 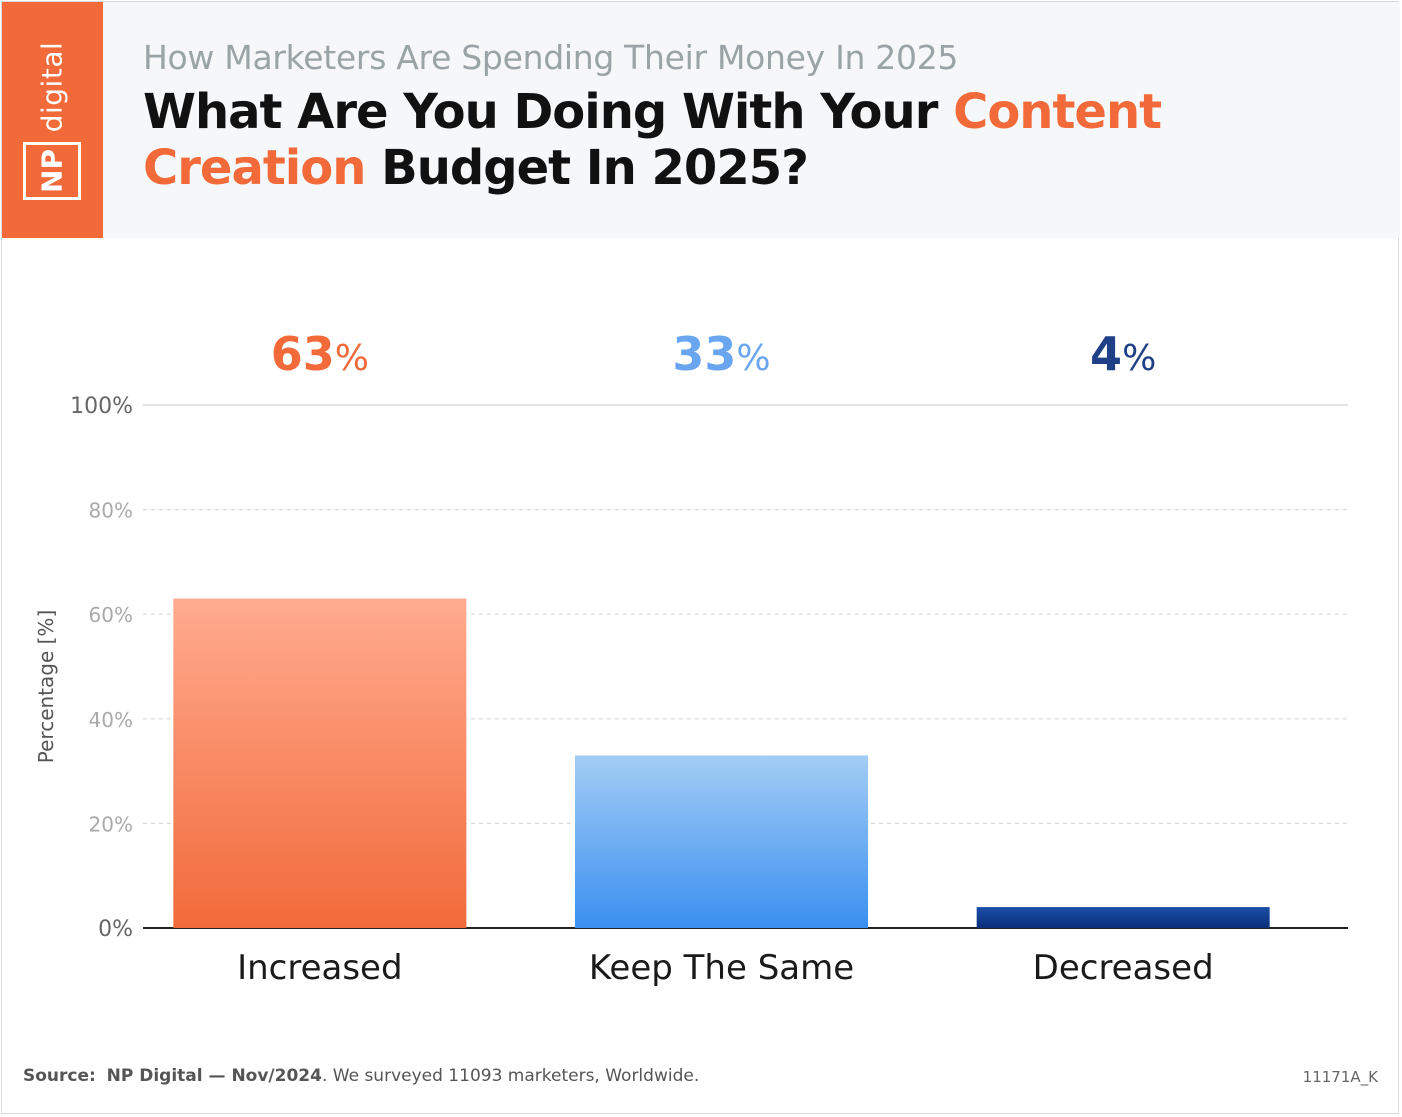 I want to click on value-label: 63%, so click(x=320, y=354).